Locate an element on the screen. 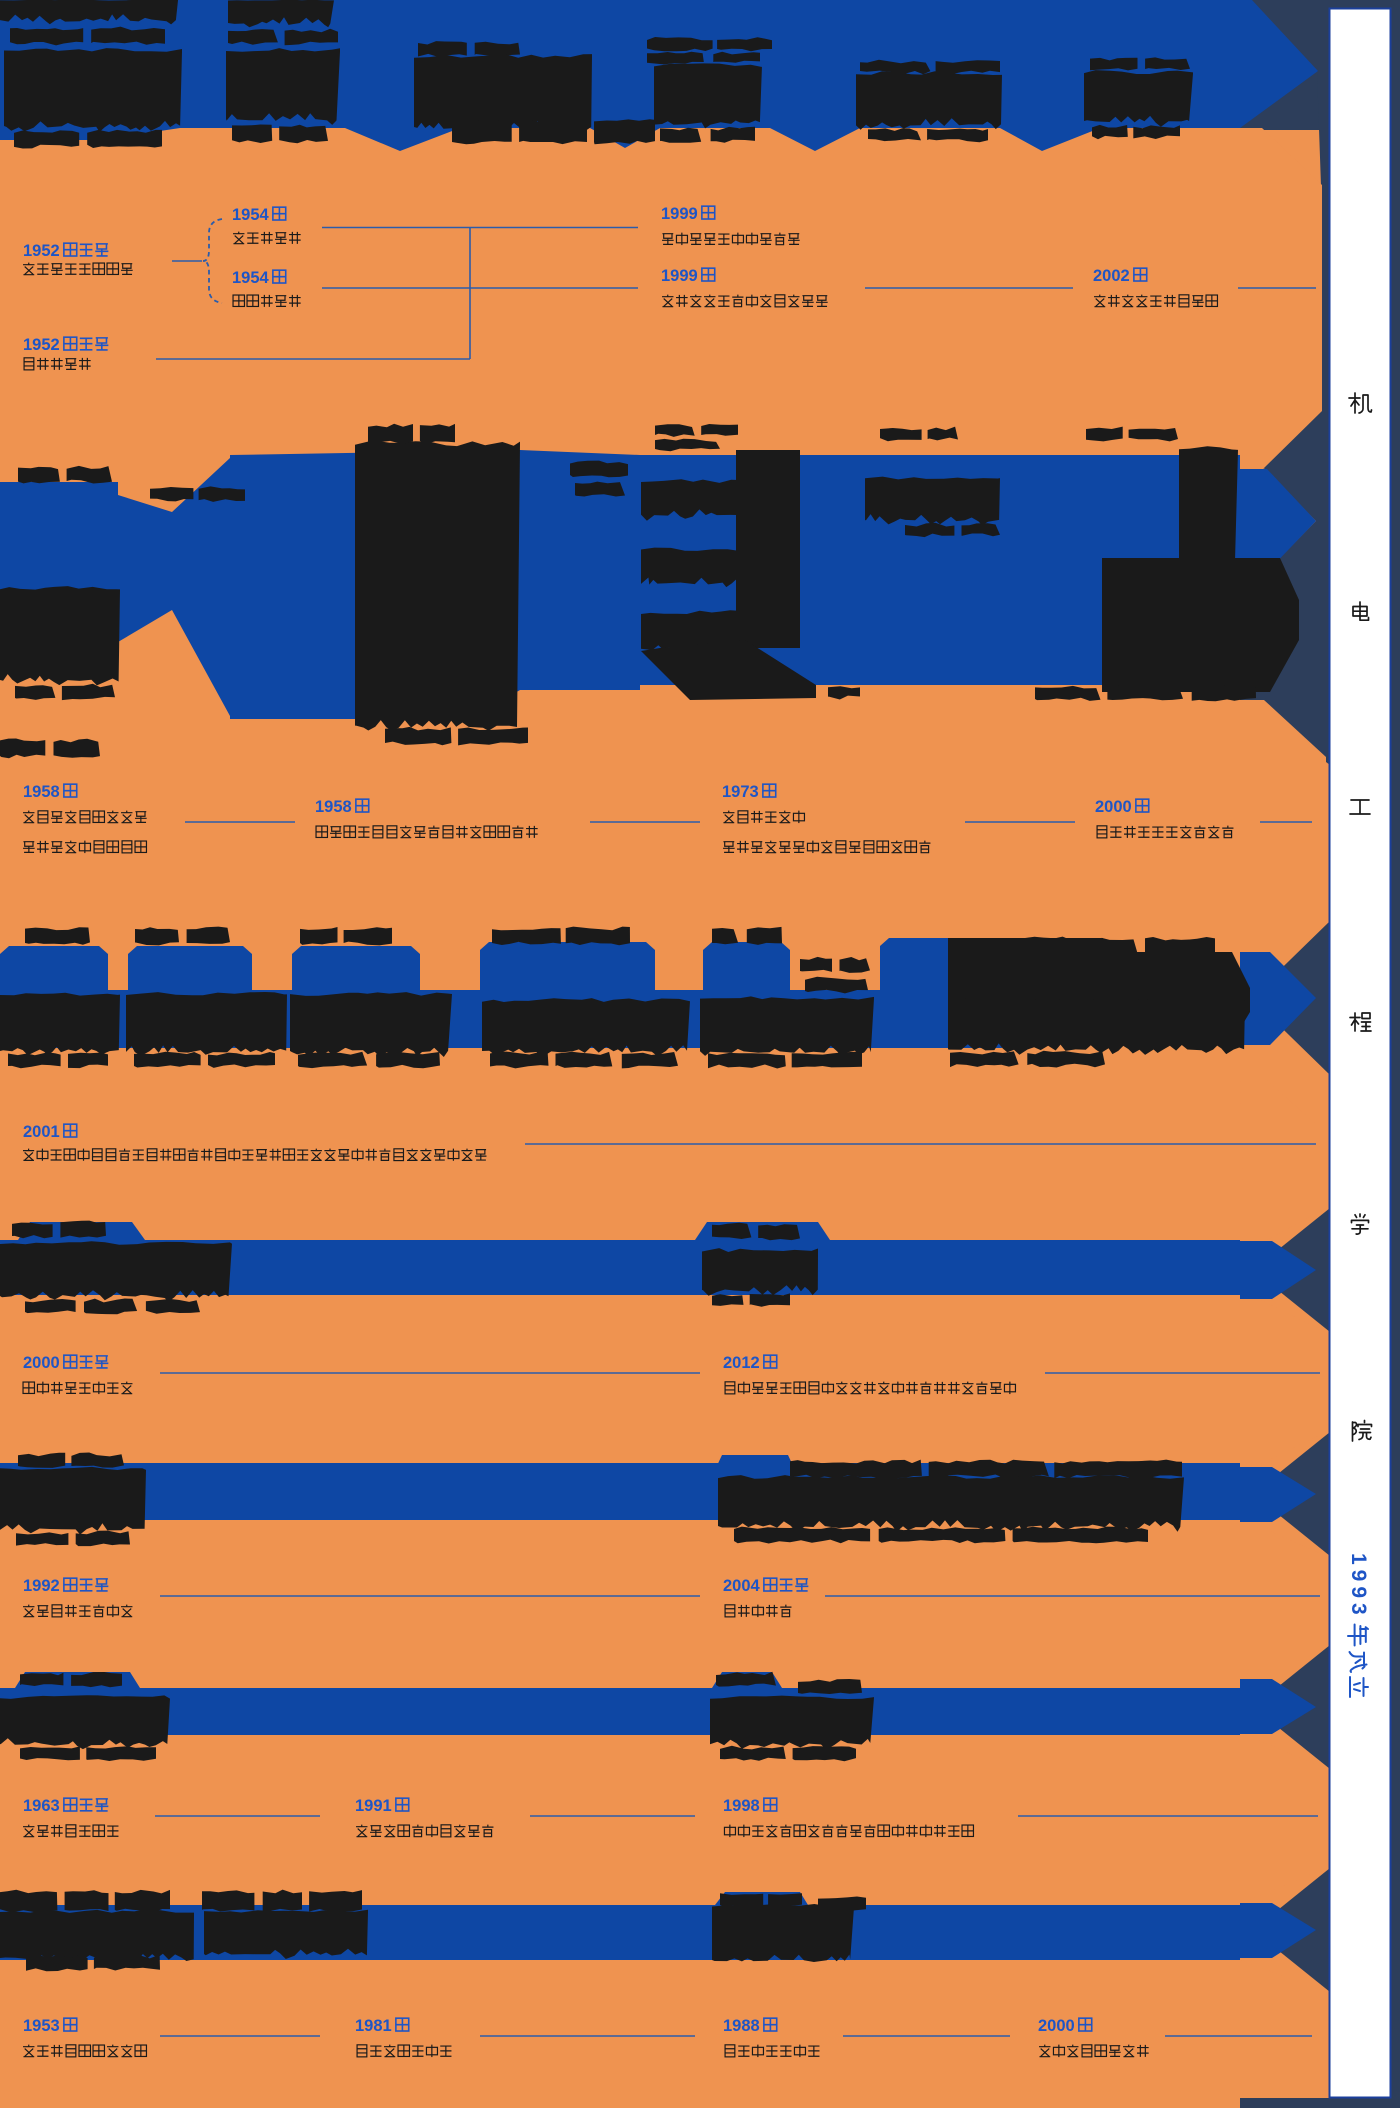 This screenshot has height=2108, width=1400. svg-text: 1981 is located at coordinates (373, 2026).